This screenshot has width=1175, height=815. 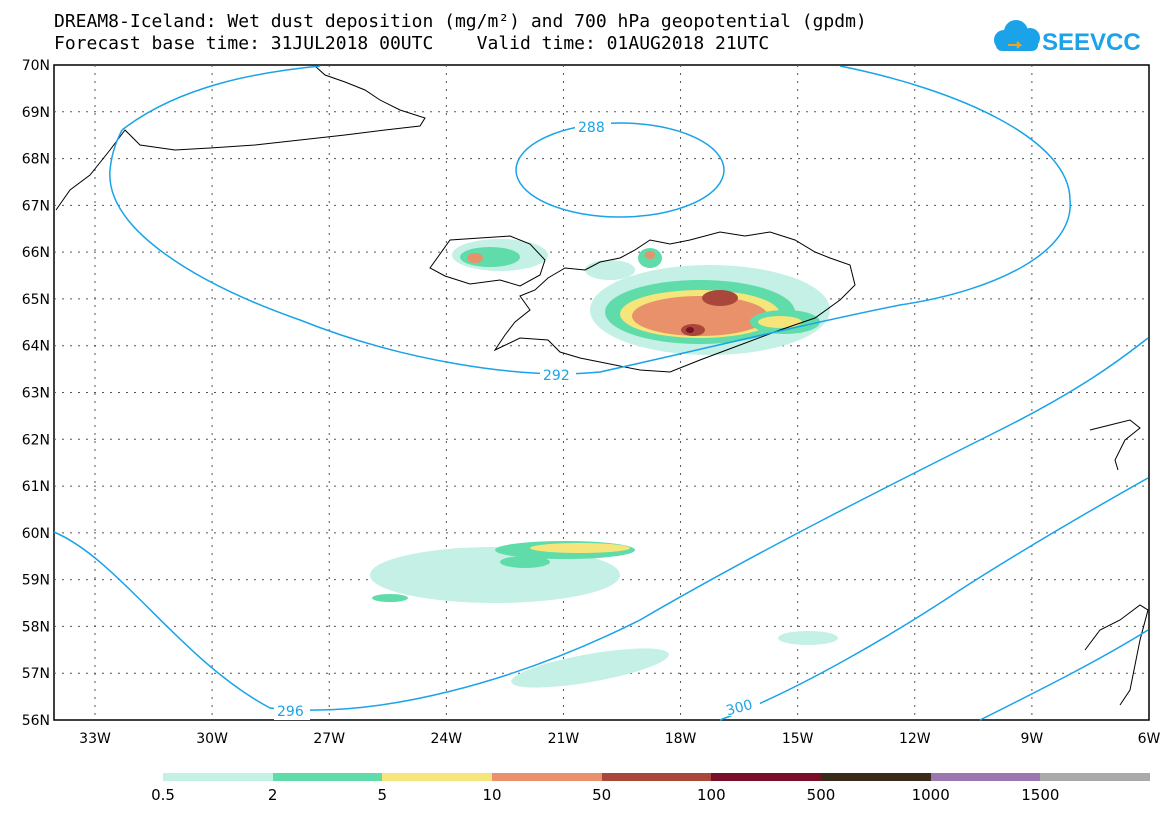 I want to click on seevccc-logo: SEEVCCC, so click(x=1067, y=38).